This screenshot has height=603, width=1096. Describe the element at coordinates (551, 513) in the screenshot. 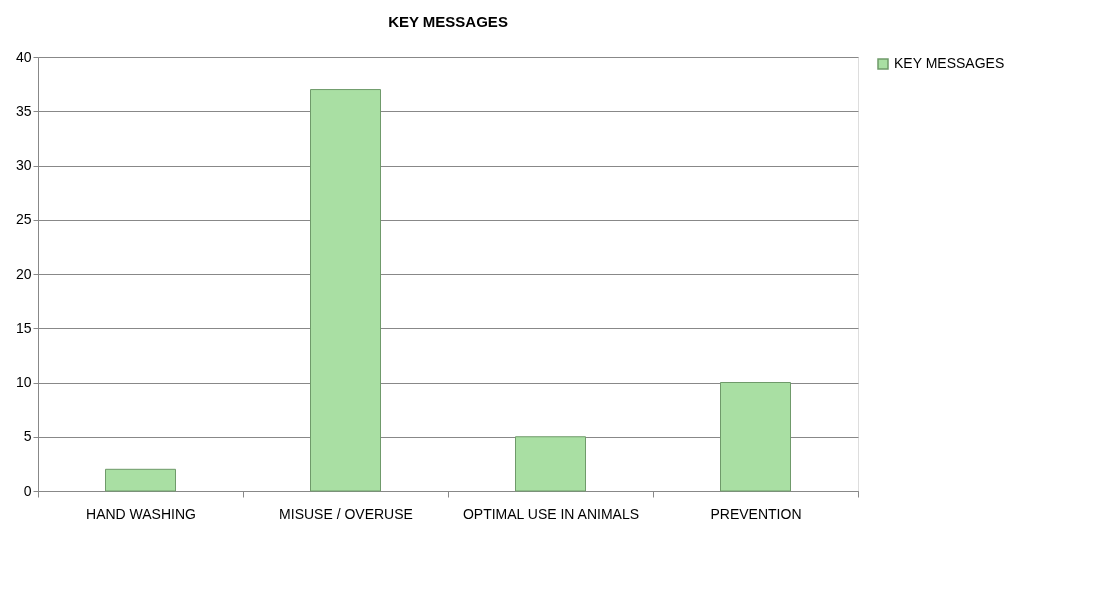

I see `x-tick-label: OPTIMAL USE IN ANIMALS` at that location.